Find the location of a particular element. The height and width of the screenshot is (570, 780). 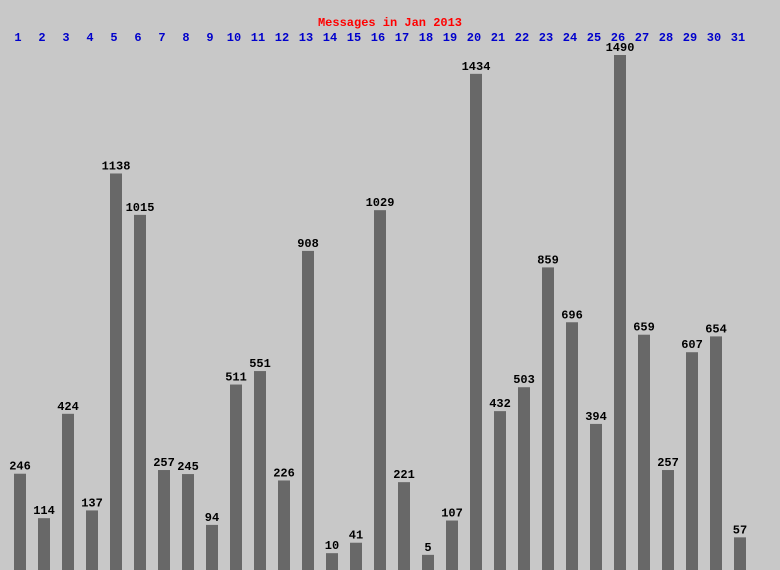

x-tick-label: 28 is located at coordinates (666, 38).